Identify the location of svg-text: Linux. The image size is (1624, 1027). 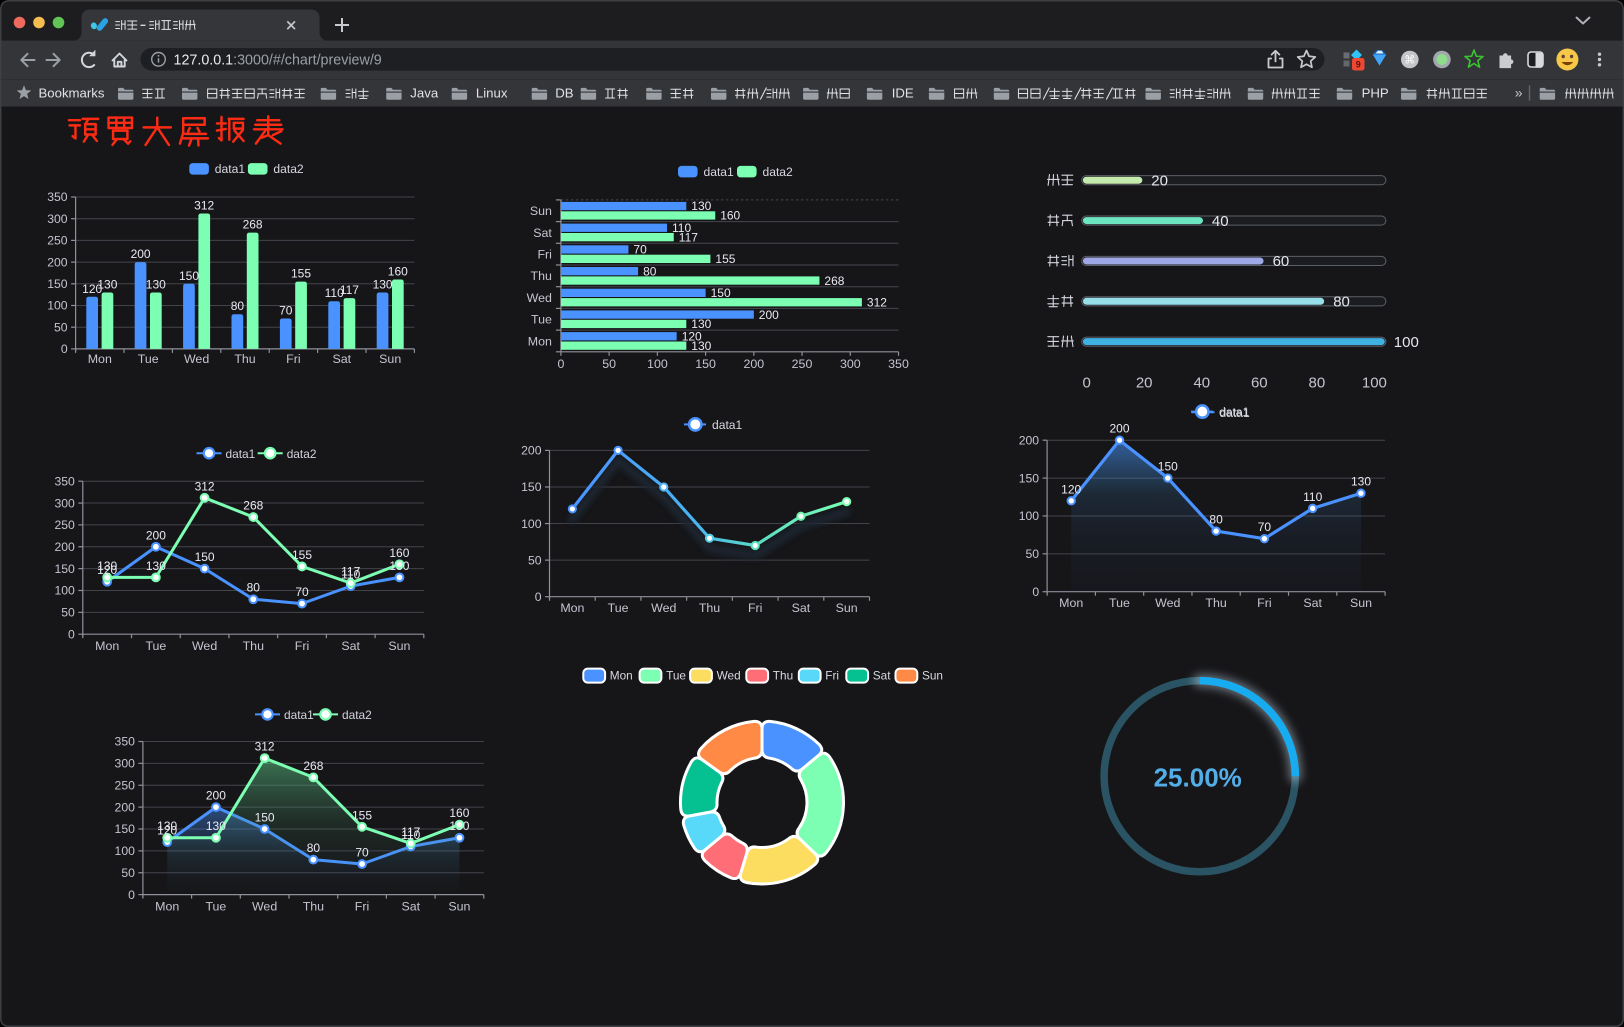
(492, 92).